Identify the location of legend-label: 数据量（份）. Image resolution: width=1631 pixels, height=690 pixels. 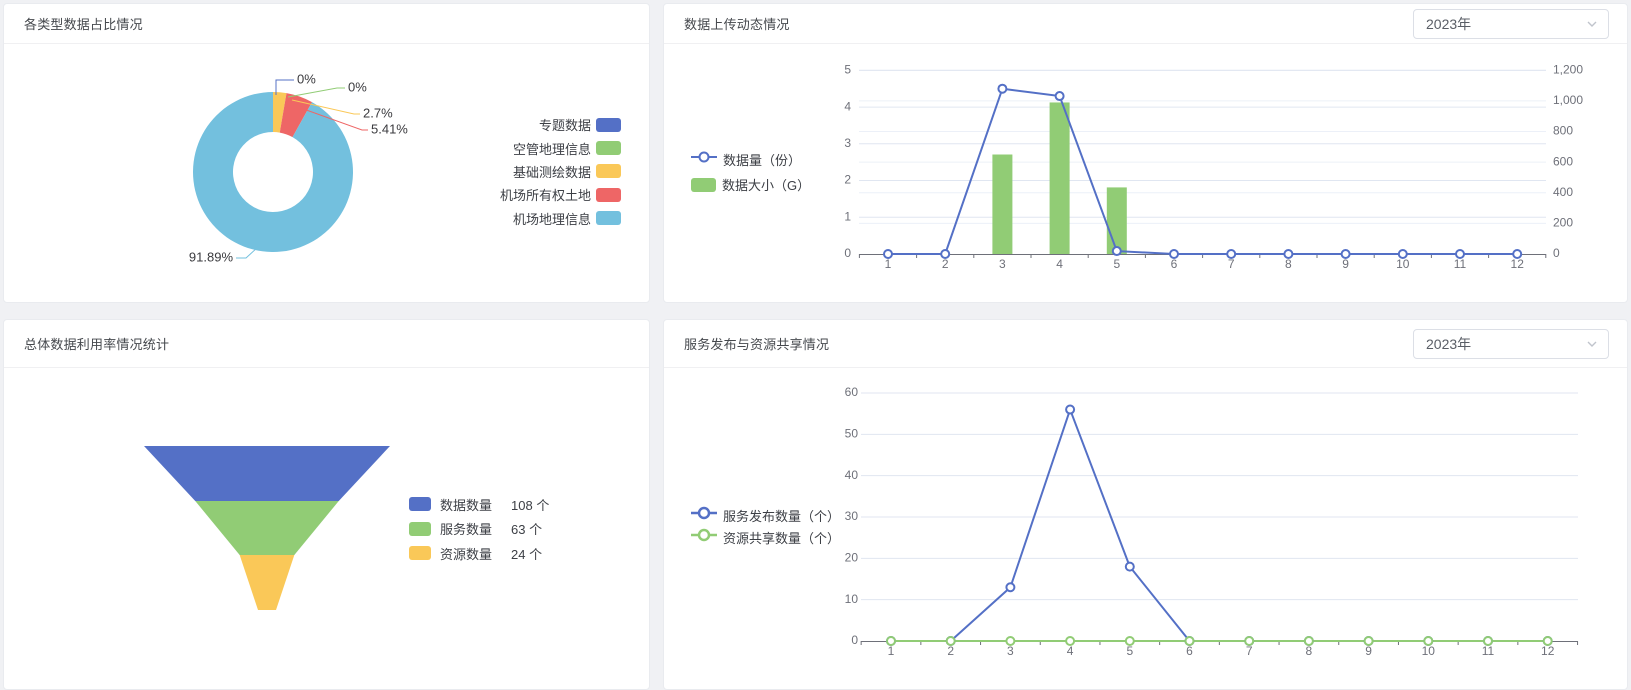
(762, 160).